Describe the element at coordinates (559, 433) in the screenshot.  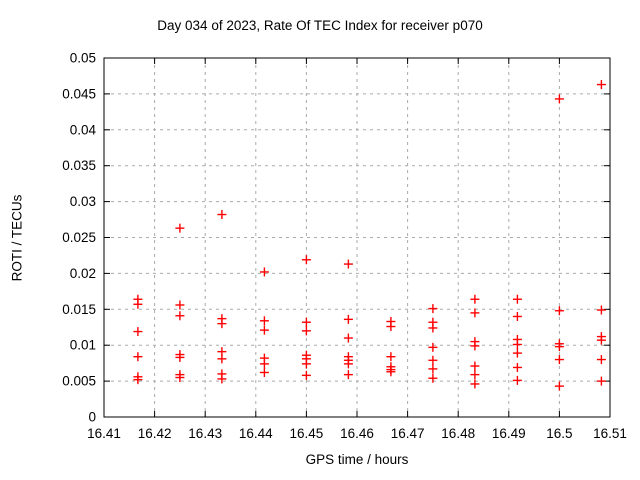
I see `x-tick-label: 16.5` at that location.